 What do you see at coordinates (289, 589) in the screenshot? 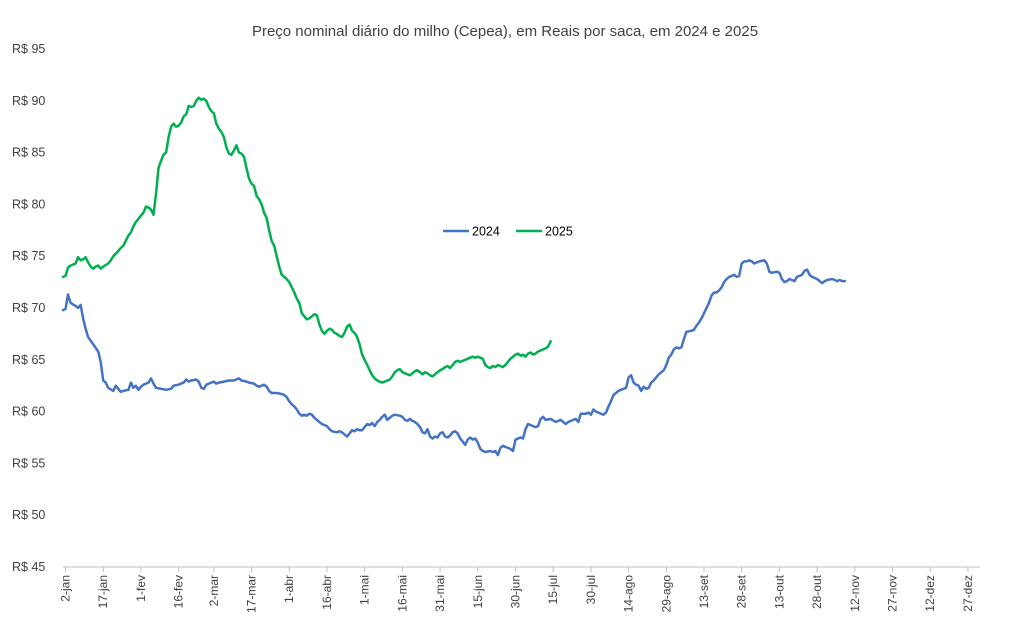
I see `x-tick-label: 1-abr` at bounding box center [289, 589].